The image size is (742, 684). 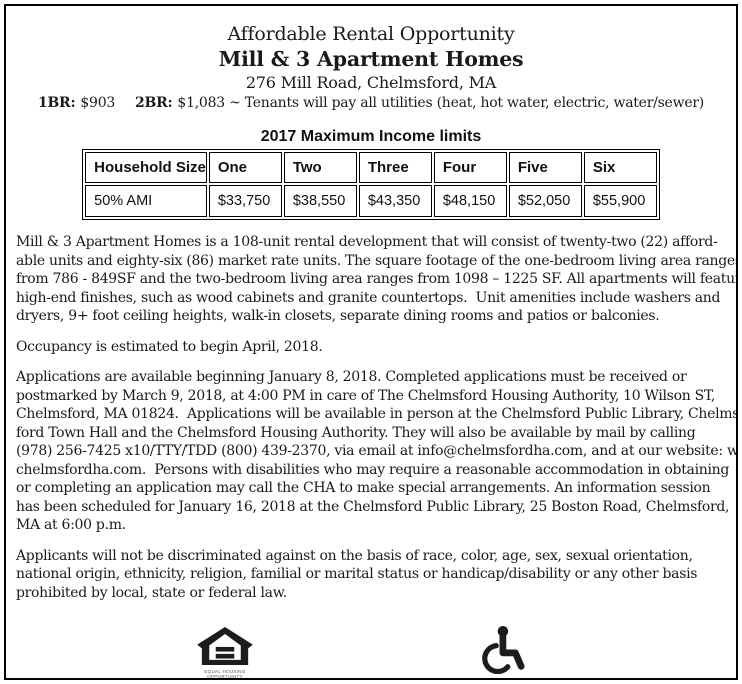 I want to click on equal-housing-house-icon, so click(x=225, y=646).